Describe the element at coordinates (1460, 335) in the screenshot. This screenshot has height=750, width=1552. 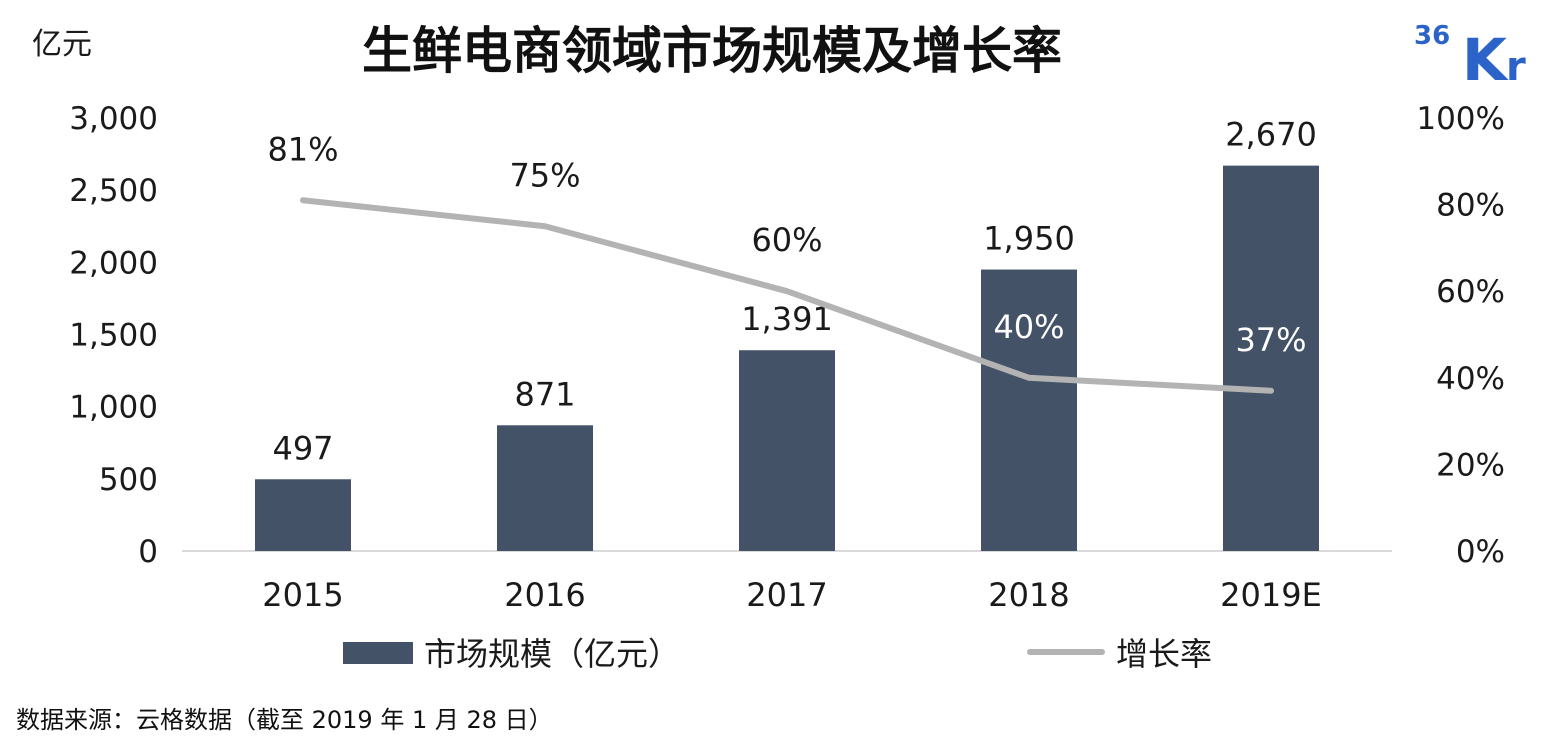
I see `y-axis-right-ticks: 0% 20% 40% 60% 80% 100%` at that location.